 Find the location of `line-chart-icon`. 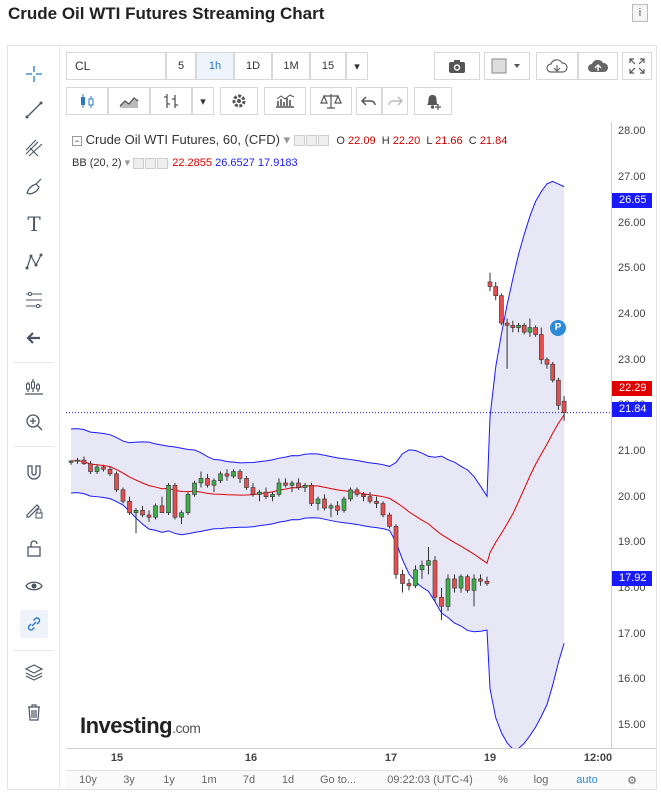

line-chart-icon is located at coordinates (129, 101).